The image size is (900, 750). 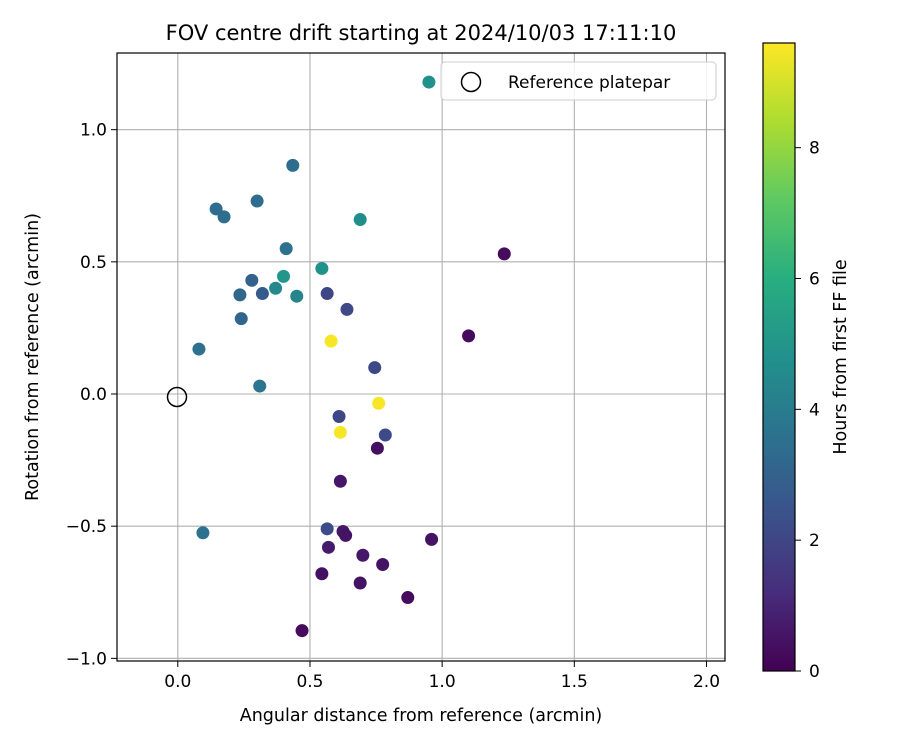 I want to click on colorbar: 0 2 4 6 8 Hours from first FF file, so click(x=806, y=362).